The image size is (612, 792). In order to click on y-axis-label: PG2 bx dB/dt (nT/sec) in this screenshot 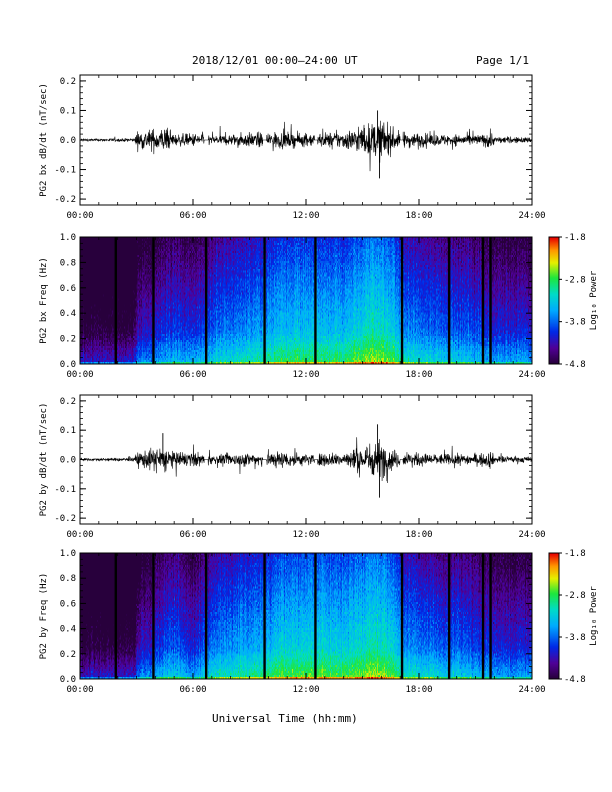, I will do `click(44, 140)`.